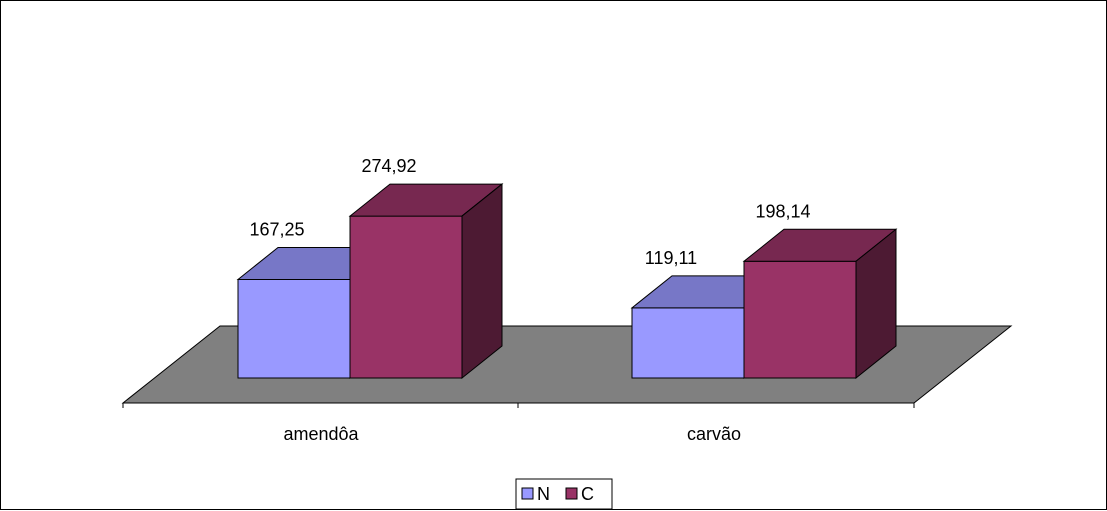 The width and height of the screenshot is (1107, 511). What do you see at coordinates (529, 212) in the screenshot?
I see `data-labels: 167,25 274,92 119,11 198,14` at bounding box center [529, 212].